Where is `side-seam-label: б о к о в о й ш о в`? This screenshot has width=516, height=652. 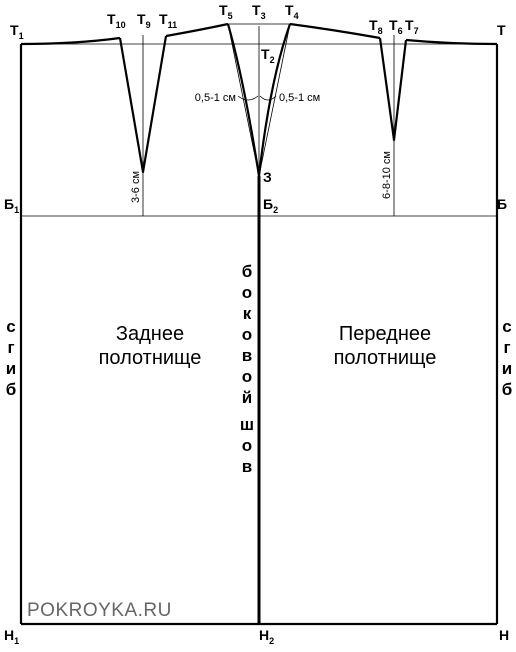 side-seam-label: б о к о в о й ш о в is located at coordinates (247, 369).